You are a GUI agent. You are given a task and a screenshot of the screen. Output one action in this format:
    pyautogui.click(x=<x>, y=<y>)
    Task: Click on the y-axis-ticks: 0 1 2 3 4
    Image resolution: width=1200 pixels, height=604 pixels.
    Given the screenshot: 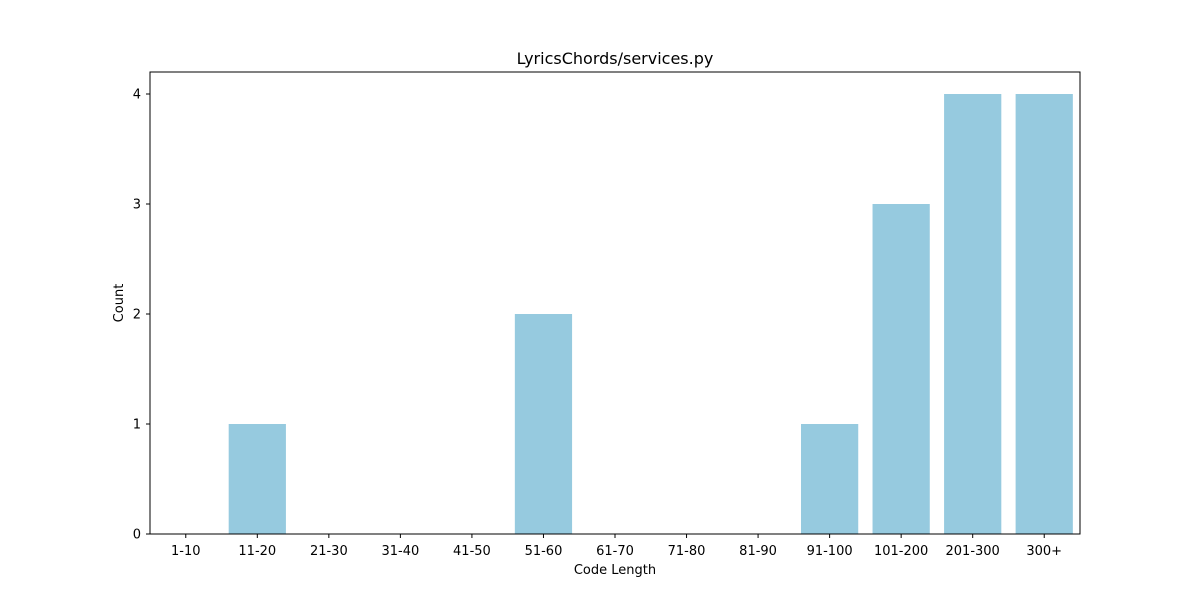 What is the action you would take?
    pyautogui.click(x=141, y=315)
    